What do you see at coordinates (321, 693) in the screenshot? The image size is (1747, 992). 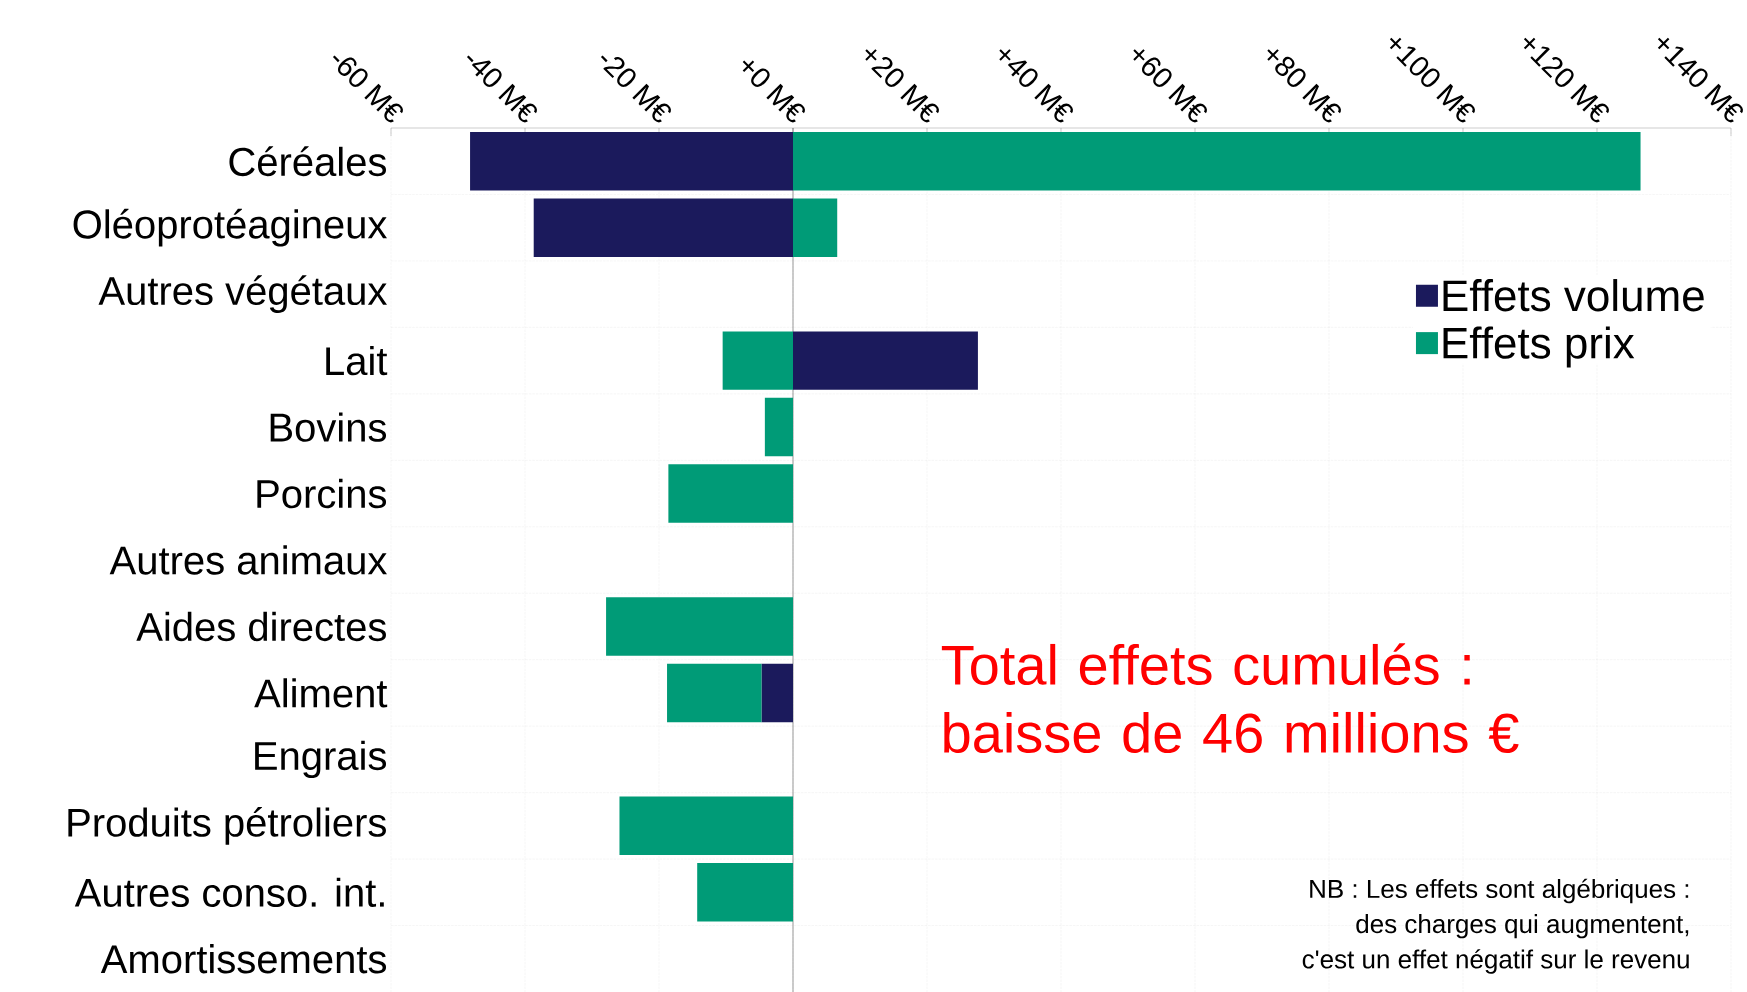 I see `y-tick-label: Aliment` at bounding box center [321, 693].